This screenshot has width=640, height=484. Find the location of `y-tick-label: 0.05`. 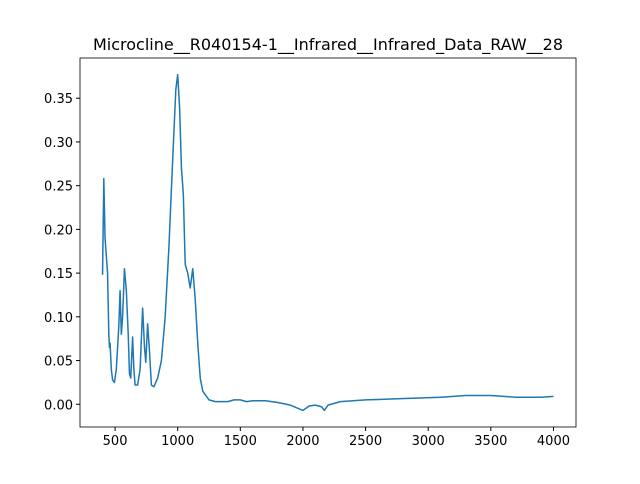

y-tick-label: 0.05 is located at coordinates (58, 362).